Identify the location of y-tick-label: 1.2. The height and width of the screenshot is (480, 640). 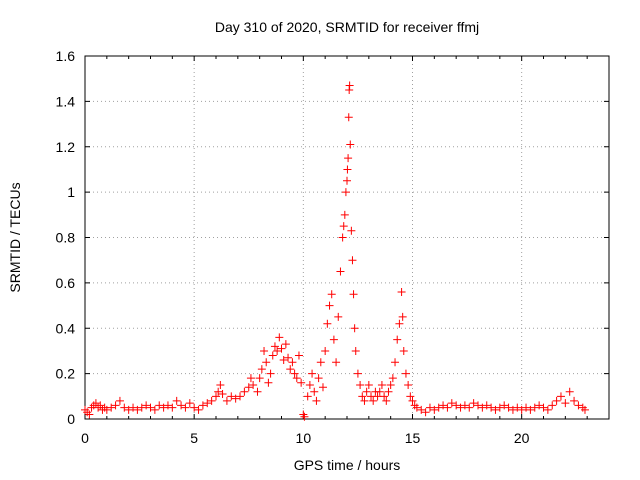
(66, 147).